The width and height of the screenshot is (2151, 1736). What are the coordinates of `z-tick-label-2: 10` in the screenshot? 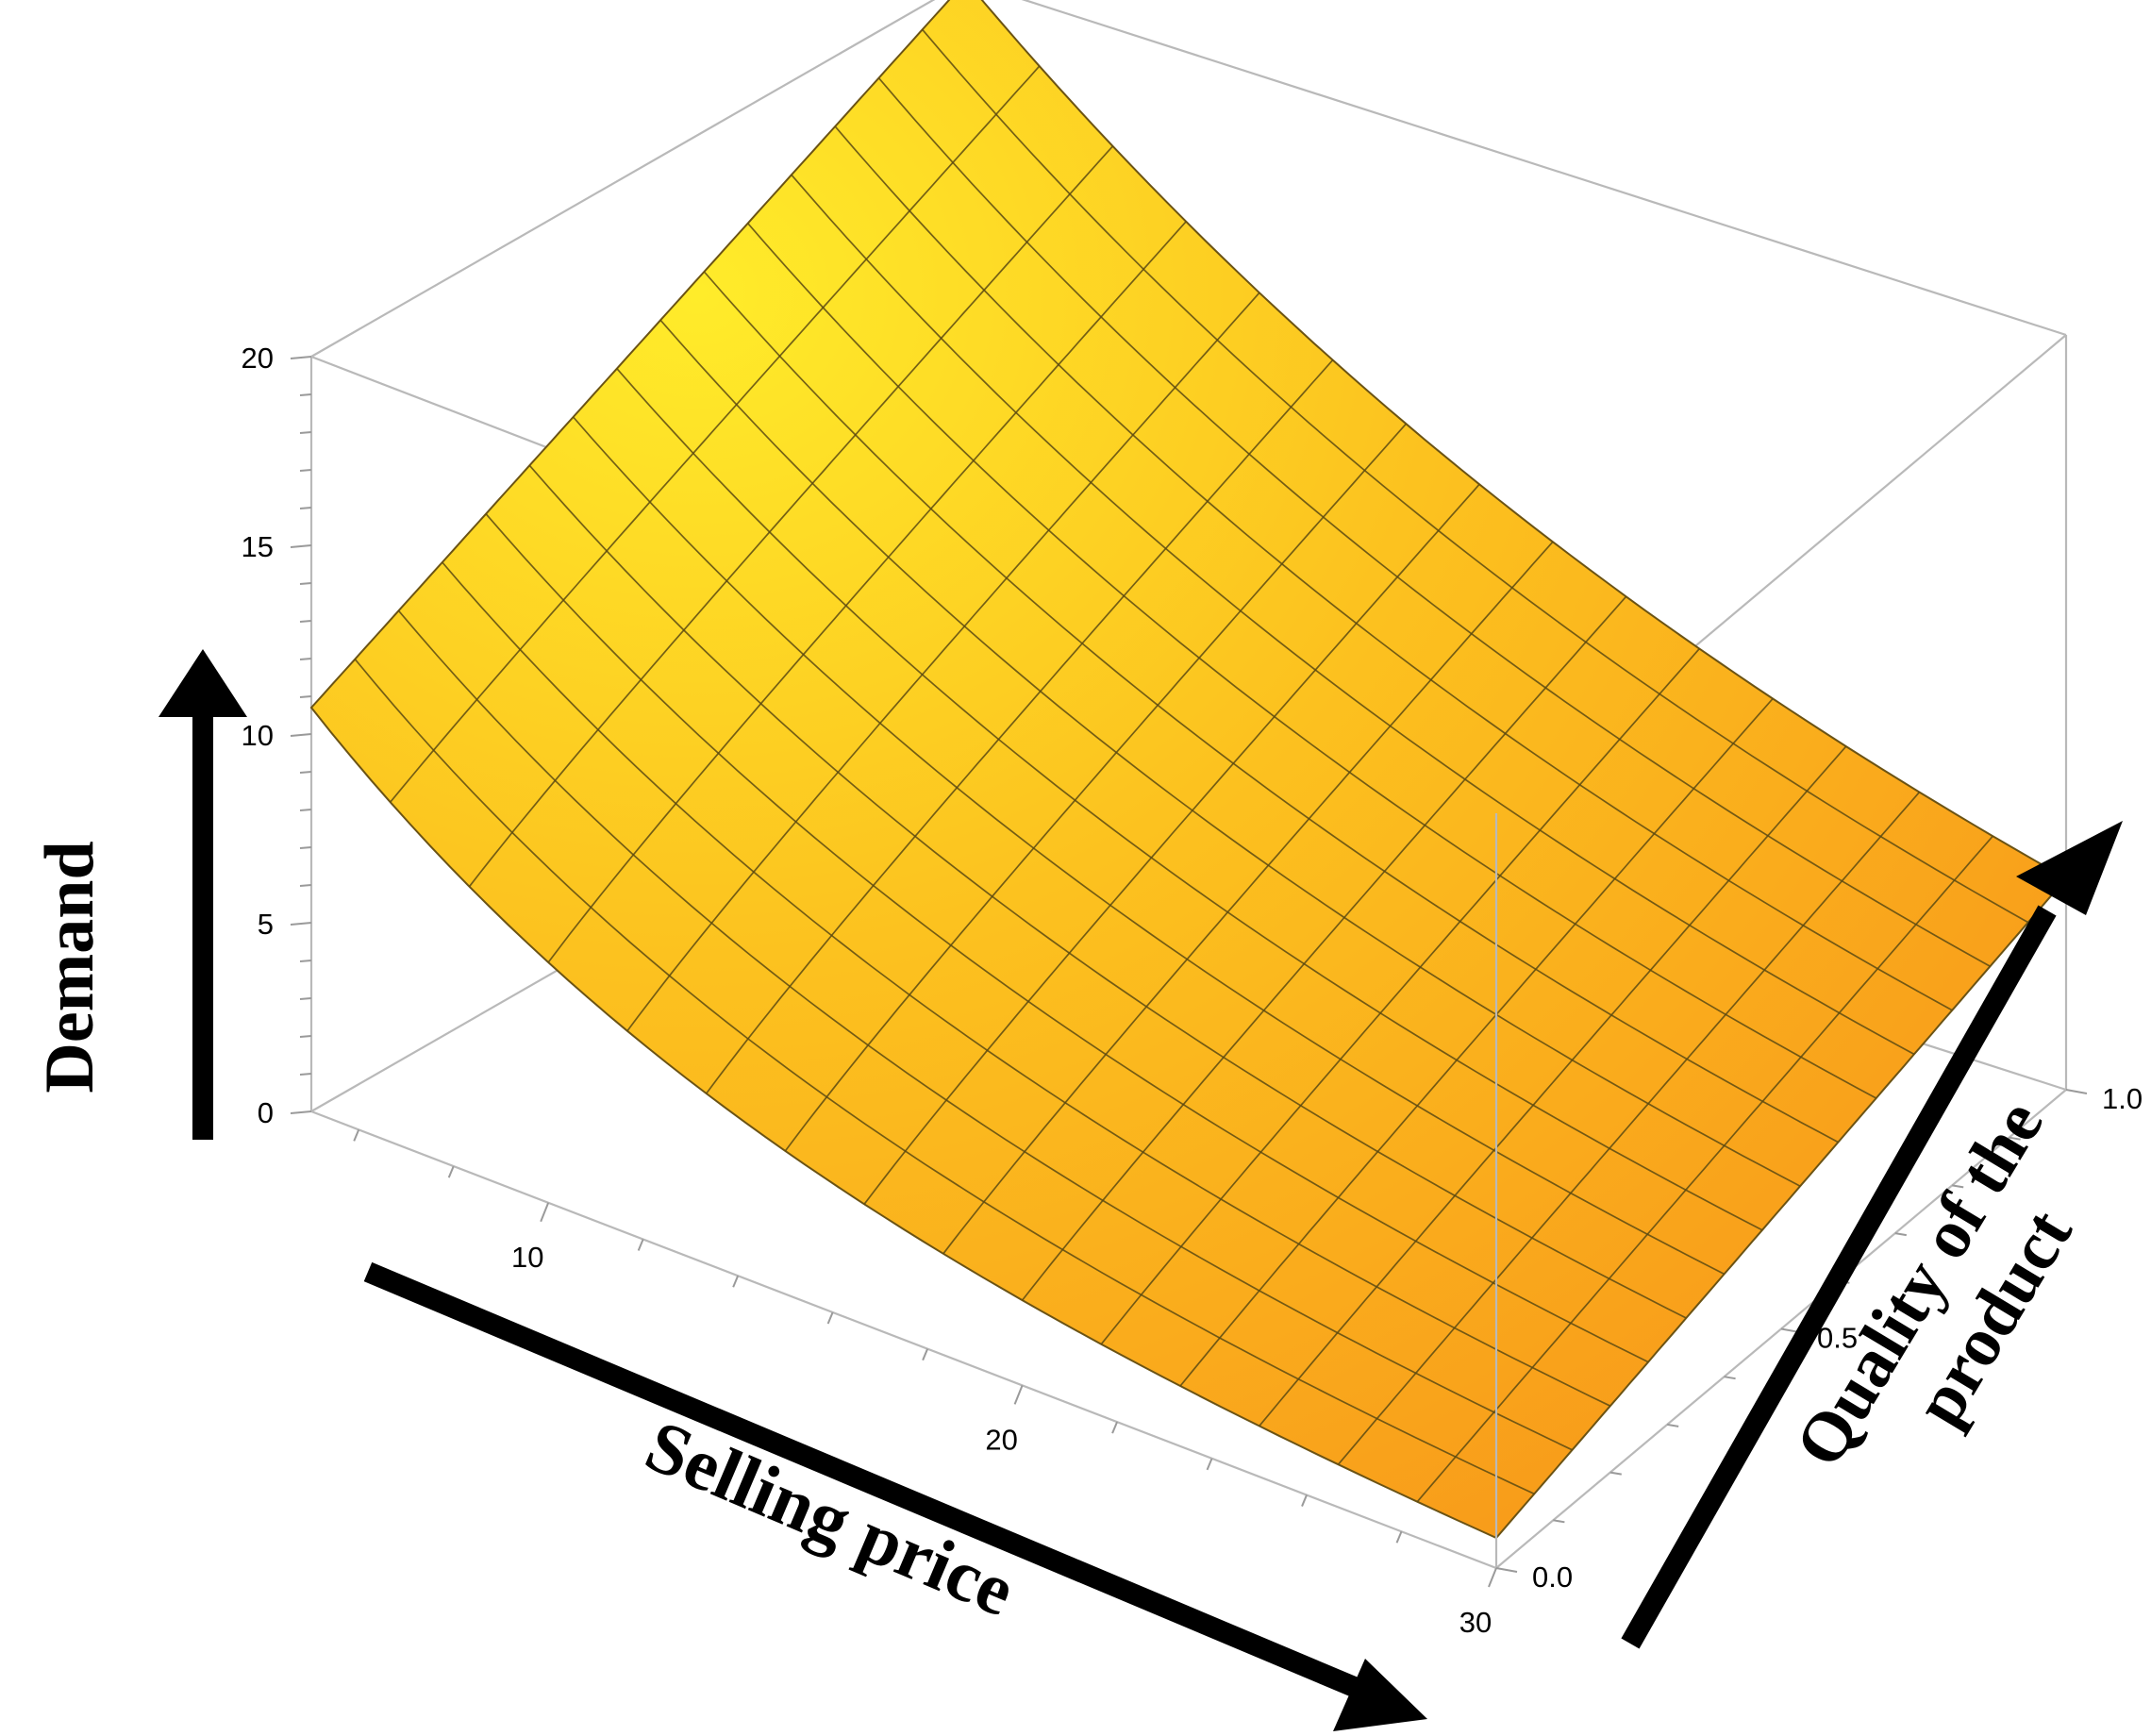 It's located at (258, 735).